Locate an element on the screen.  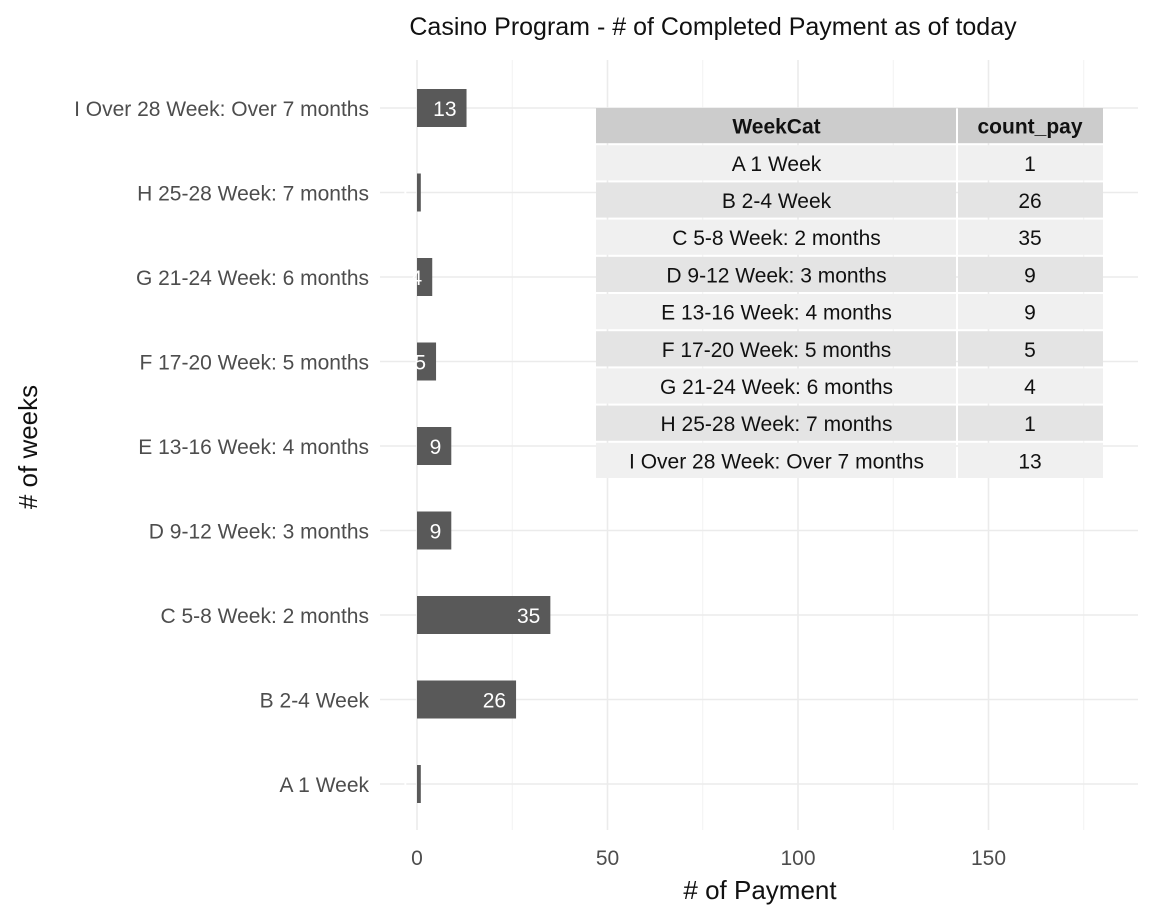
bar-value-labels: 1 26 35 9 9 5 4 1 13 is located at coordinates (469, 447).